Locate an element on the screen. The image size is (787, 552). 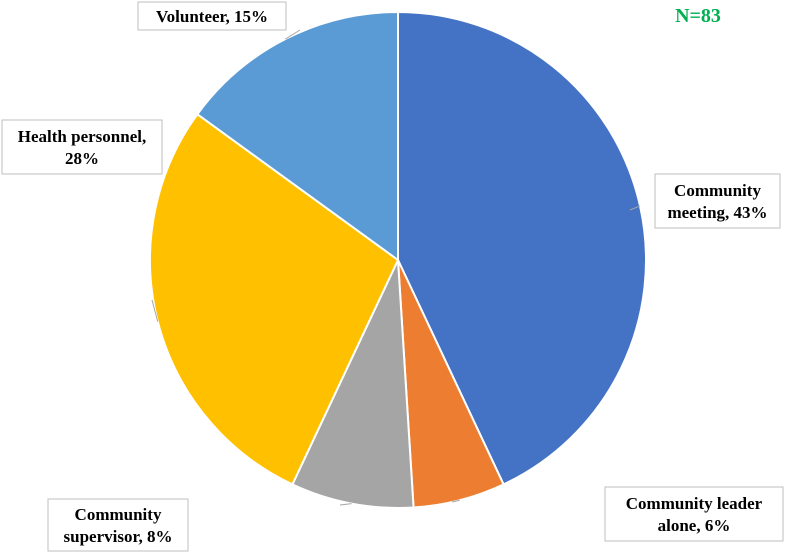
data-label-volunteer-15: Volunteer, 15% is located at coordinates (212, 16).